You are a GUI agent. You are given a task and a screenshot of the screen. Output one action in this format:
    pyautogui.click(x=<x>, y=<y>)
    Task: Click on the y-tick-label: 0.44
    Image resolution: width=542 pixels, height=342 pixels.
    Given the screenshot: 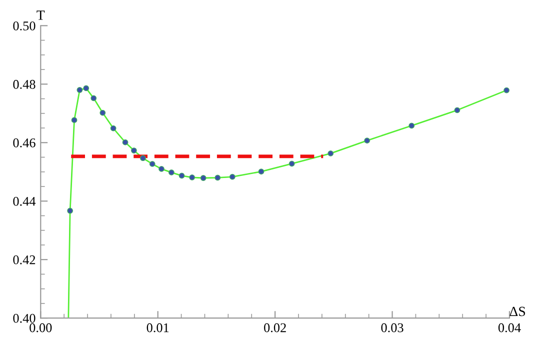 What is the action you would take?
    pyautogui.click(x=24, y=201)
    